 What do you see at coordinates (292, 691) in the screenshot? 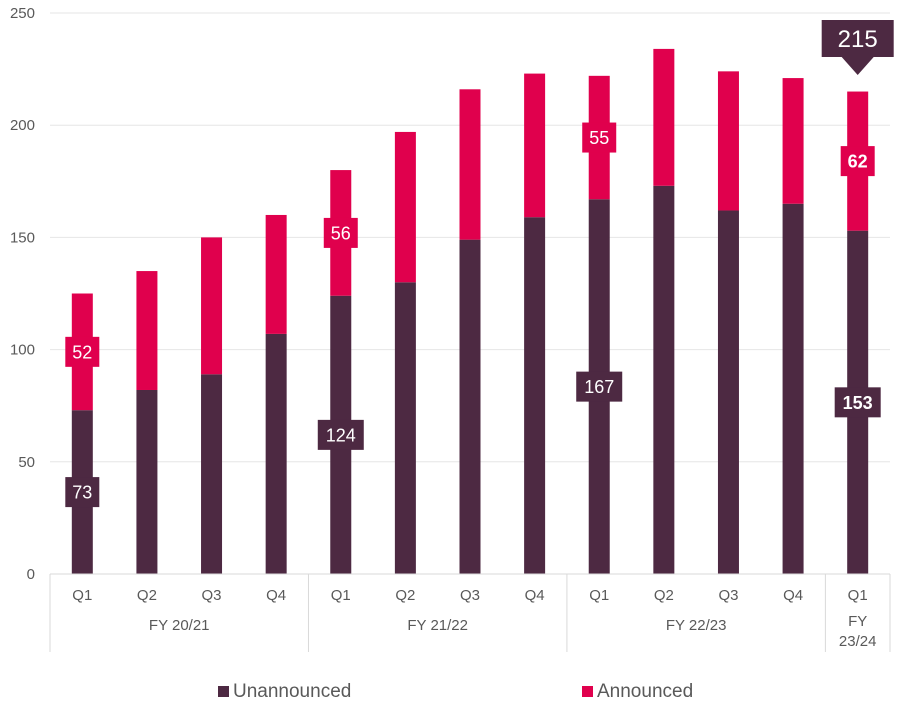
I see `legend-label: Unannounced` at bounding box center [292, 691].